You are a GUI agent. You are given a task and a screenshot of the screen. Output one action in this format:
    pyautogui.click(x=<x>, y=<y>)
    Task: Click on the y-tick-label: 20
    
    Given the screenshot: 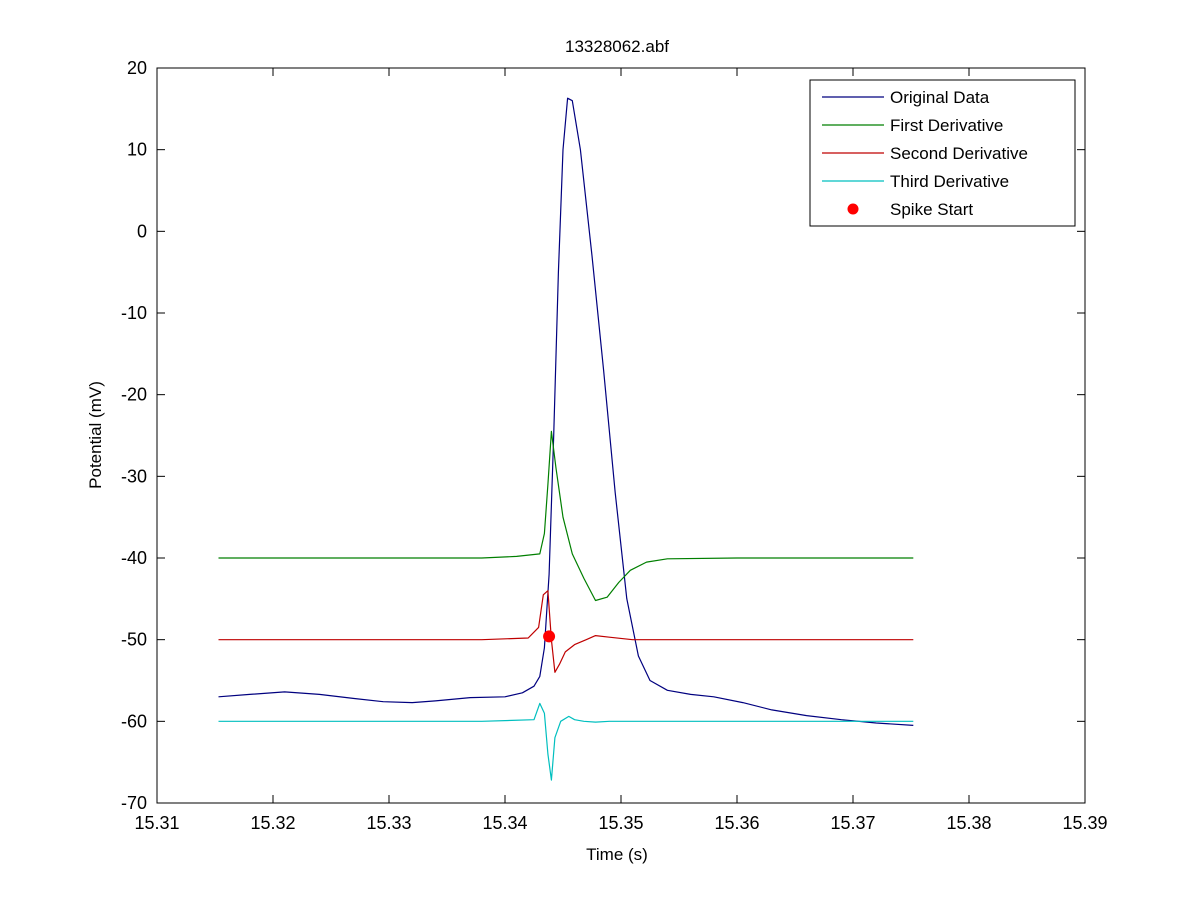 What is the action you would take?
    pyautogui.click(x=137, y=68)
    